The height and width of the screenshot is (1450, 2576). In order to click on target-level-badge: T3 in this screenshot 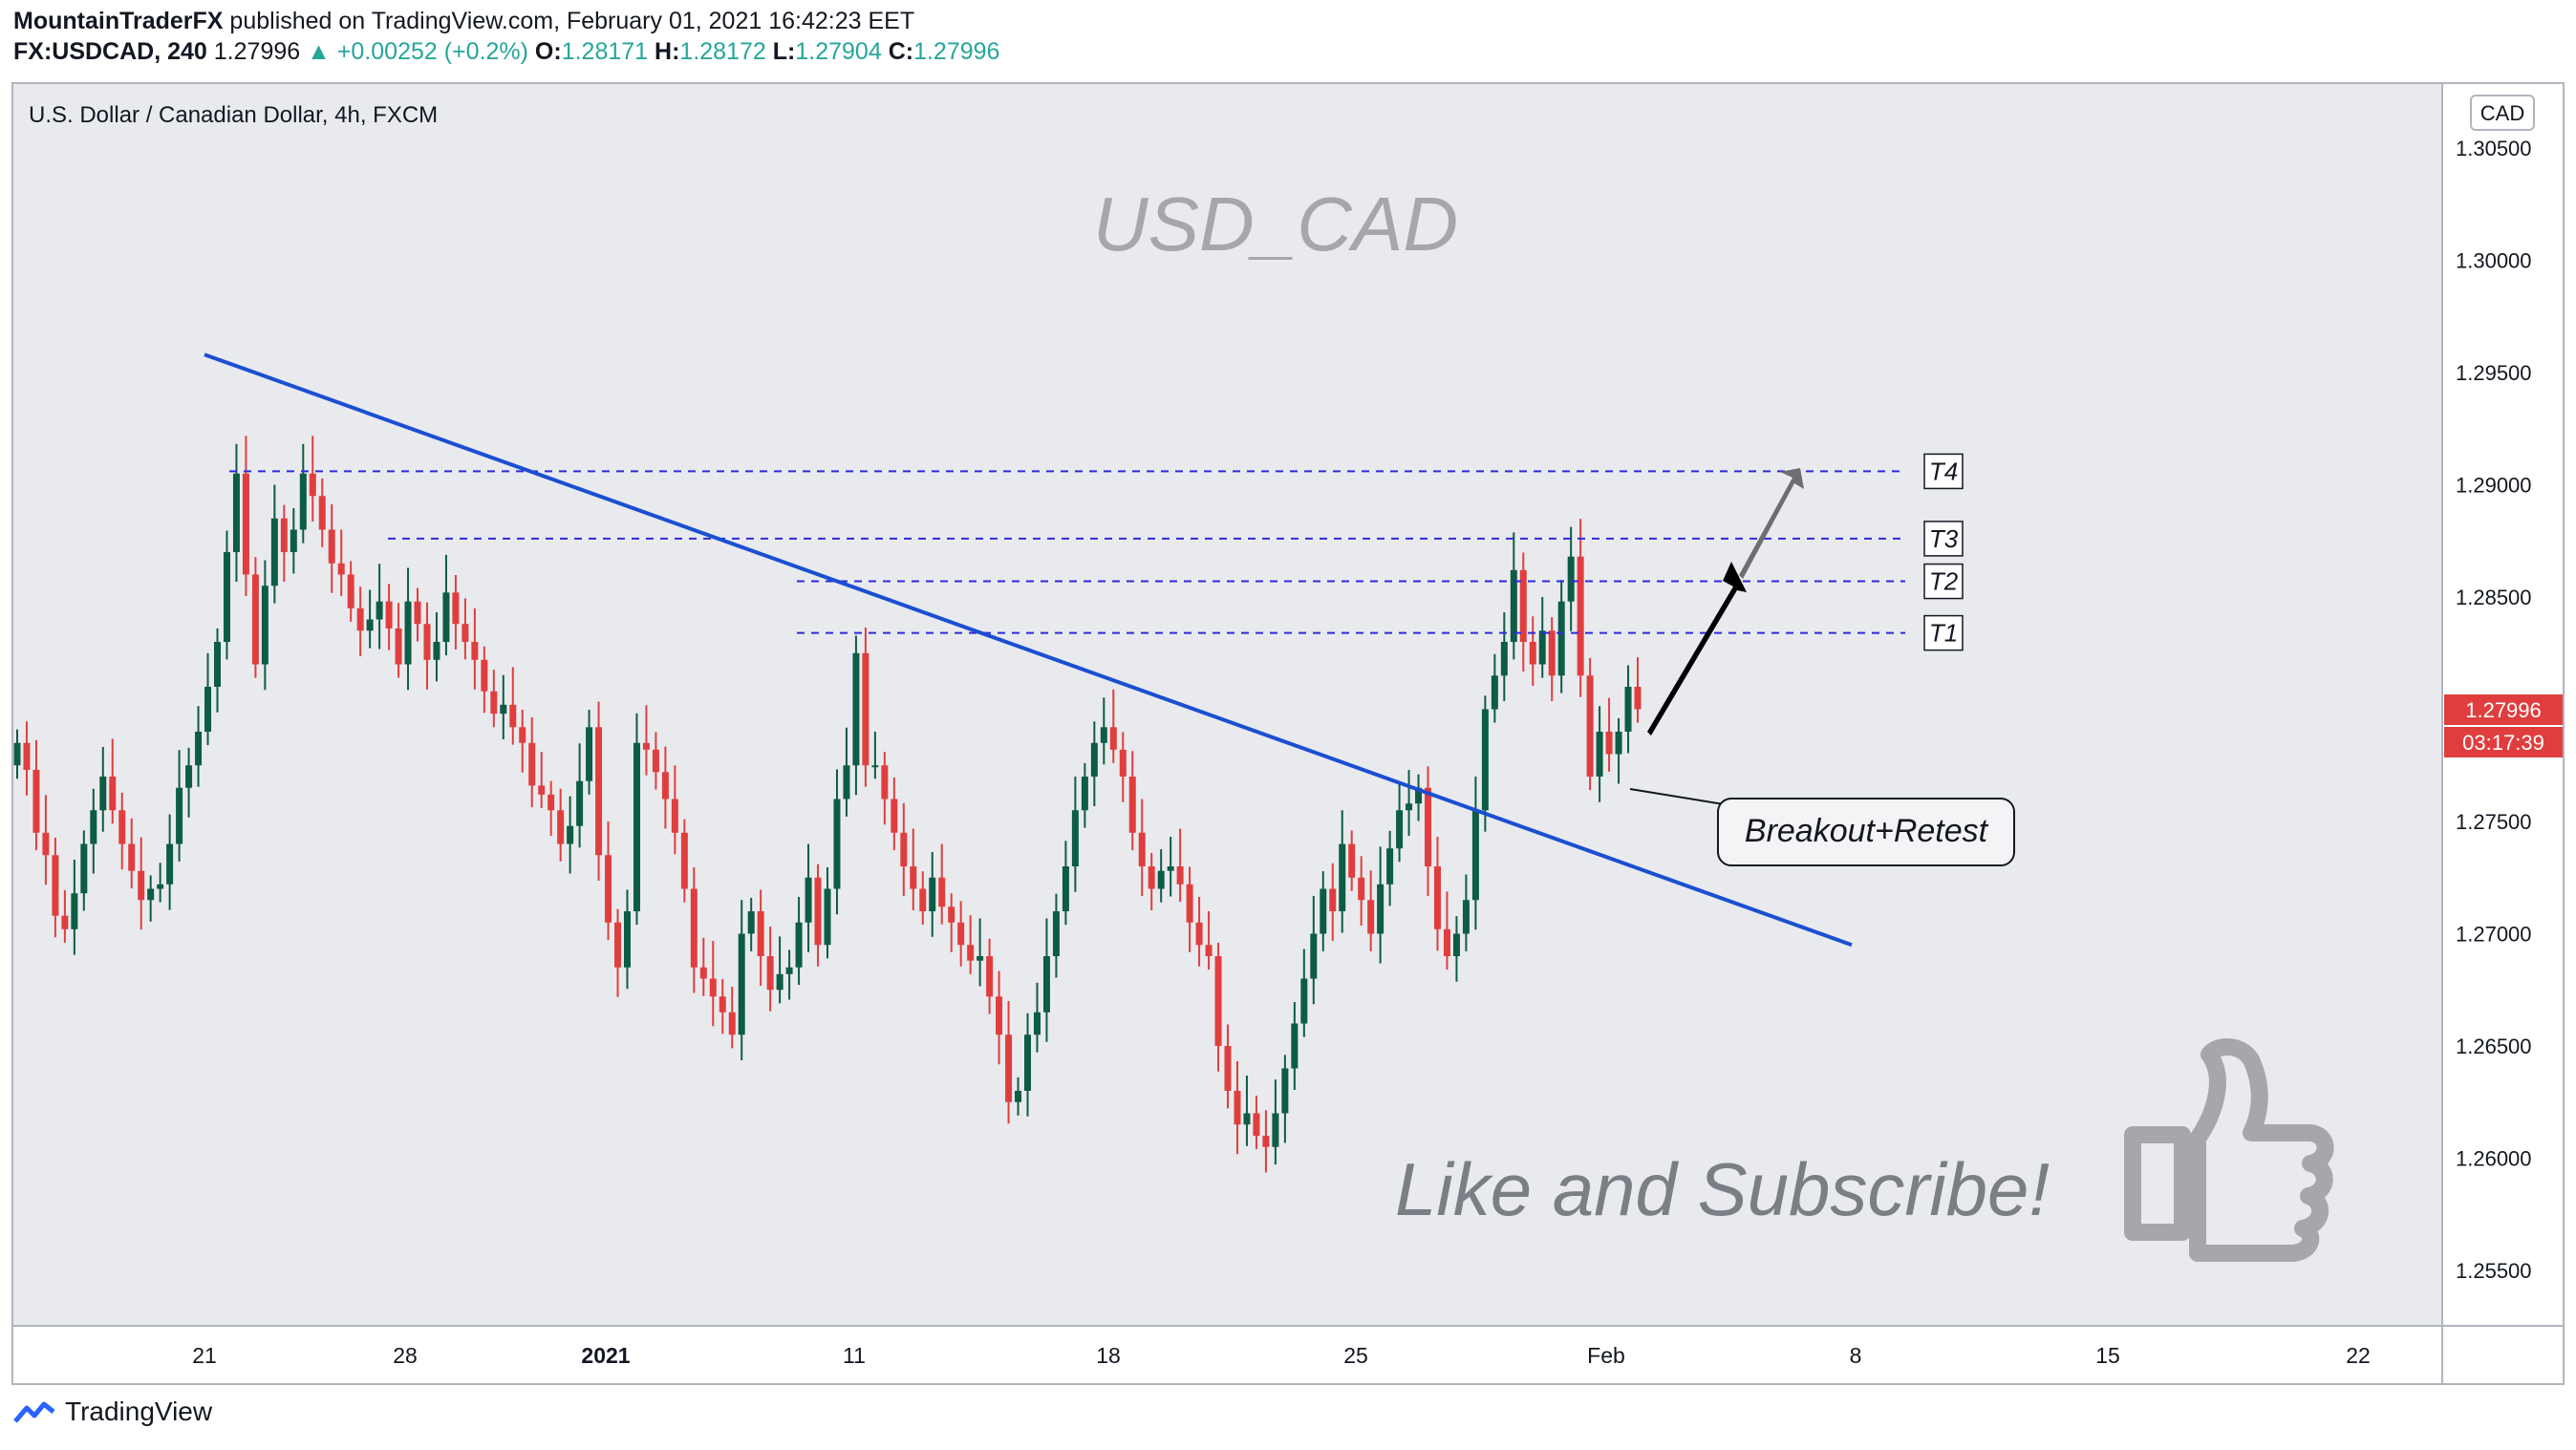, I will do `click(1943, 539)`.